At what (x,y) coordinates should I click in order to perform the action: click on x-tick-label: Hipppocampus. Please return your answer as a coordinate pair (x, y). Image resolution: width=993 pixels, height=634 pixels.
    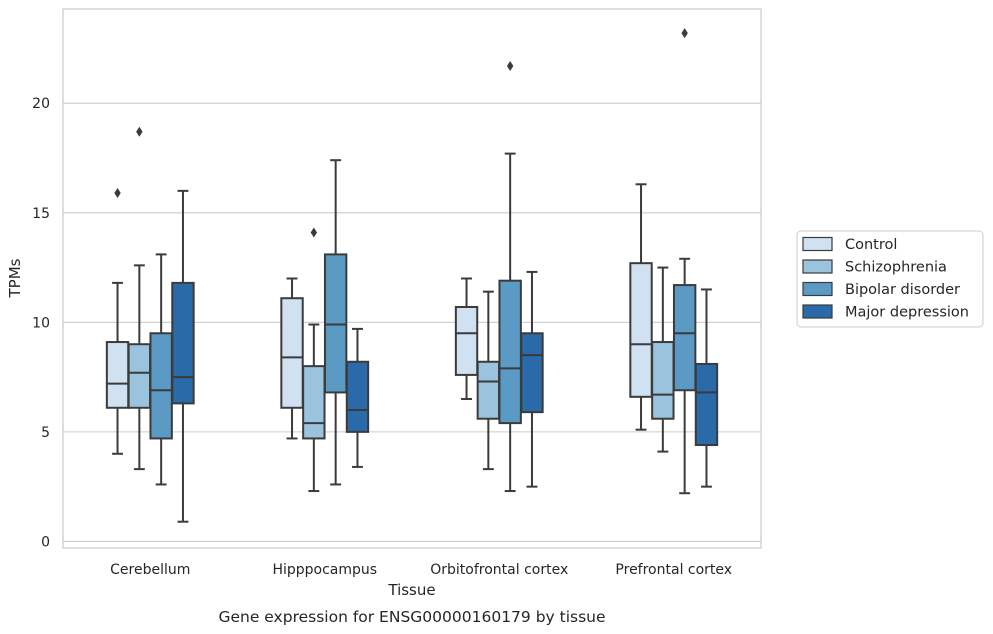
    Looking at the image, I should click on (324, 570).